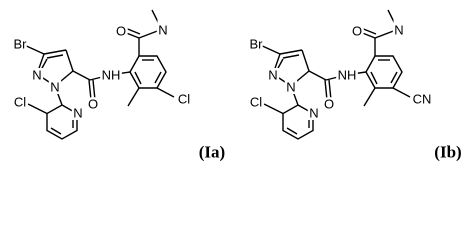  Describe the element at coordinates (184, 99) in the screenshot. I see `substituent: Cl` at that location.